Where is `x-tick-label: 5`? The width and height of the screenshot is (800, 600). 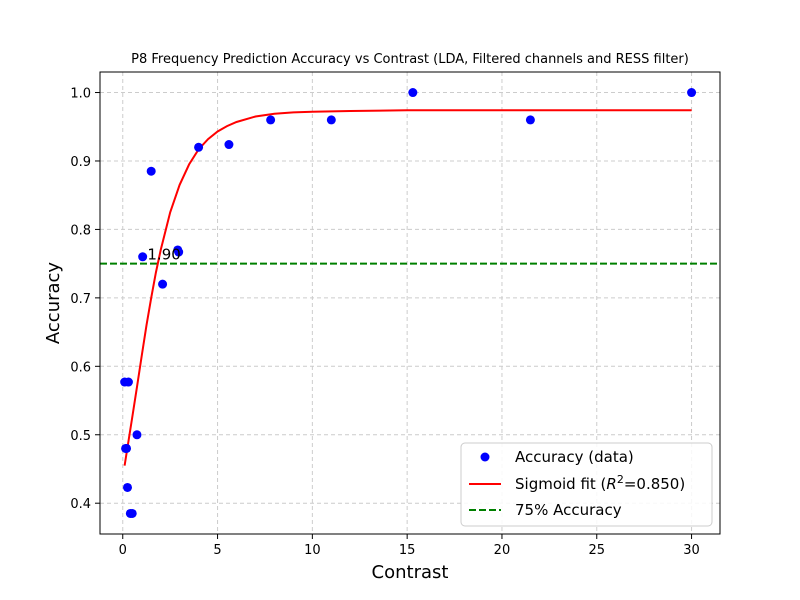
x-tick-label: 5 is located at coordinates (217, 550).